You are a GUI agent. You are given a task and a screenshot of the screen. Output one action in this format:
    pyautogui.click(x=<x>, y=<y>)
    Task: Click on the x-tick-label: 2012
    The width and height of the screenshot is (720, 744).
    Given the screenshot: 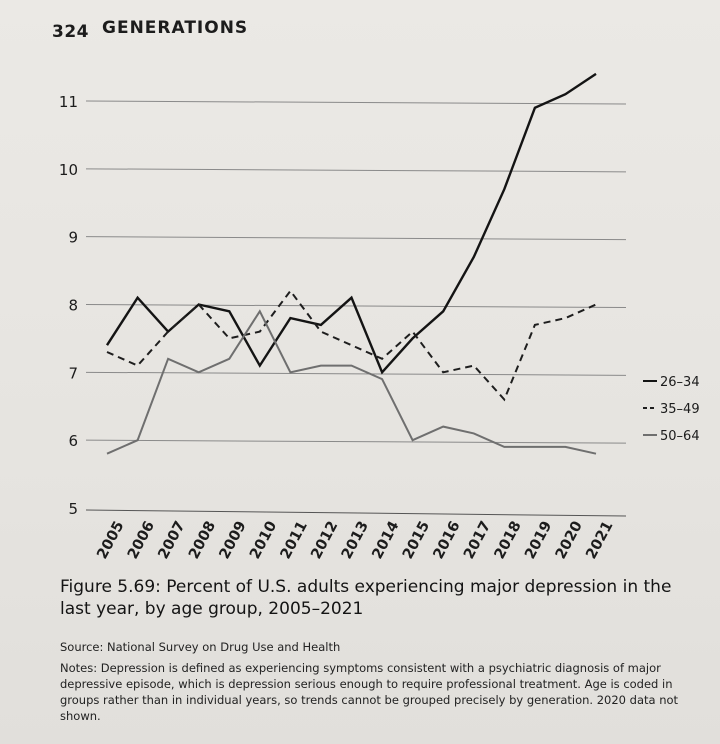 What is the action you would take?
    pyautogui.click(x=324, y=540)
    